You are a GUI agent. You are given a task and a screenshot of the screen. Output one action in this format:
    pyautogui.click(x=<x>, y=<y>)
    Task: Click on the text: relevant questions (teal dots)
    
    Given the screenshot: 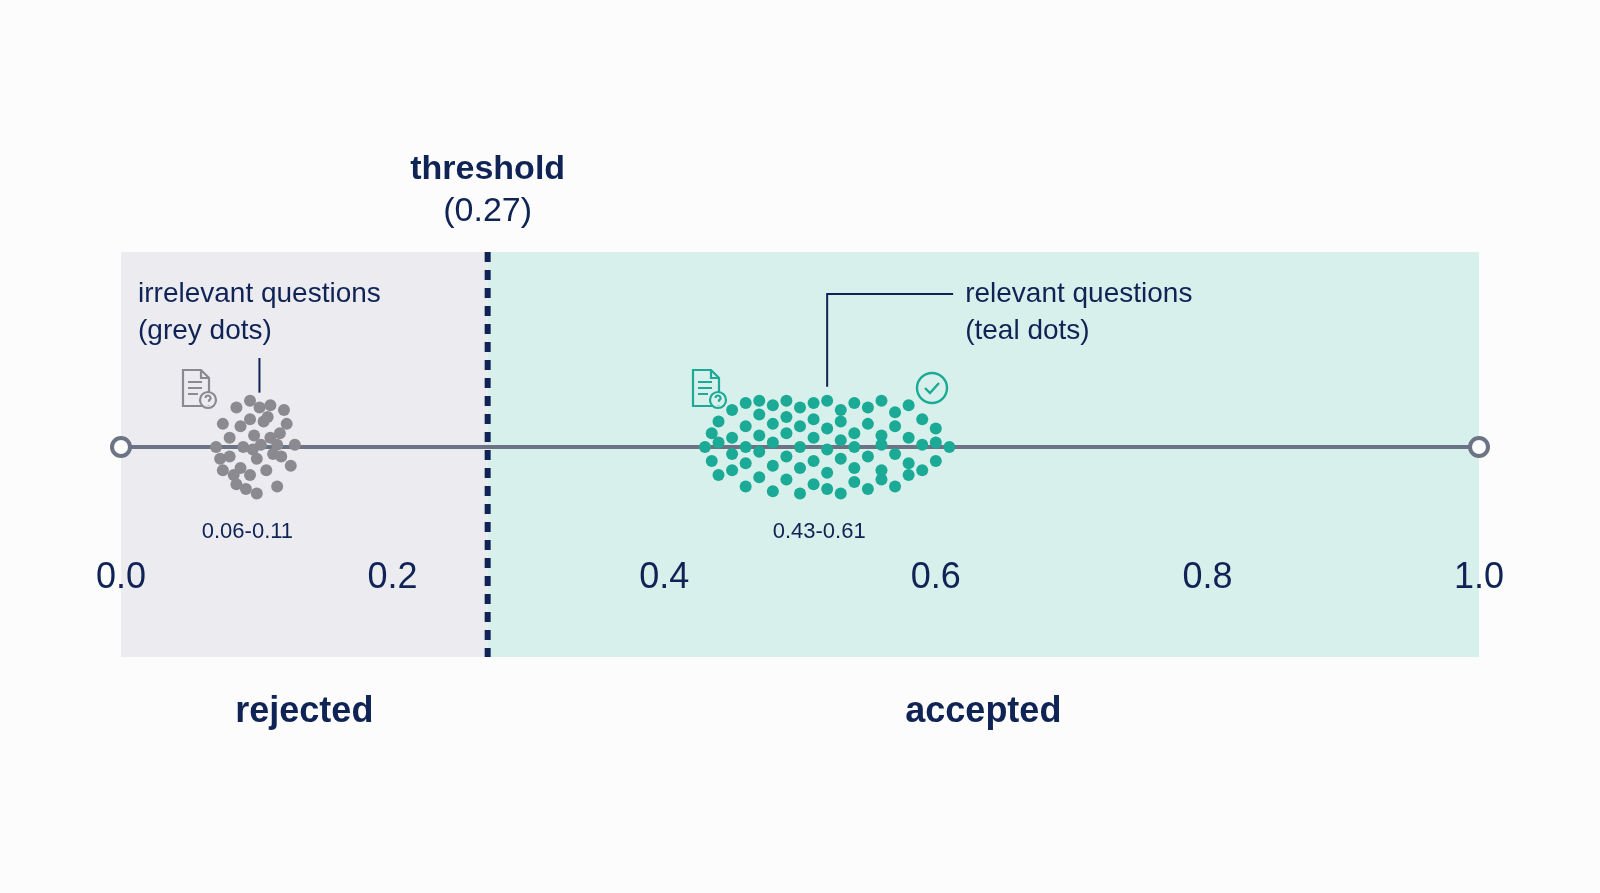 What is the action you would take?
    pyautogui.click(x=1079, y=310)
    